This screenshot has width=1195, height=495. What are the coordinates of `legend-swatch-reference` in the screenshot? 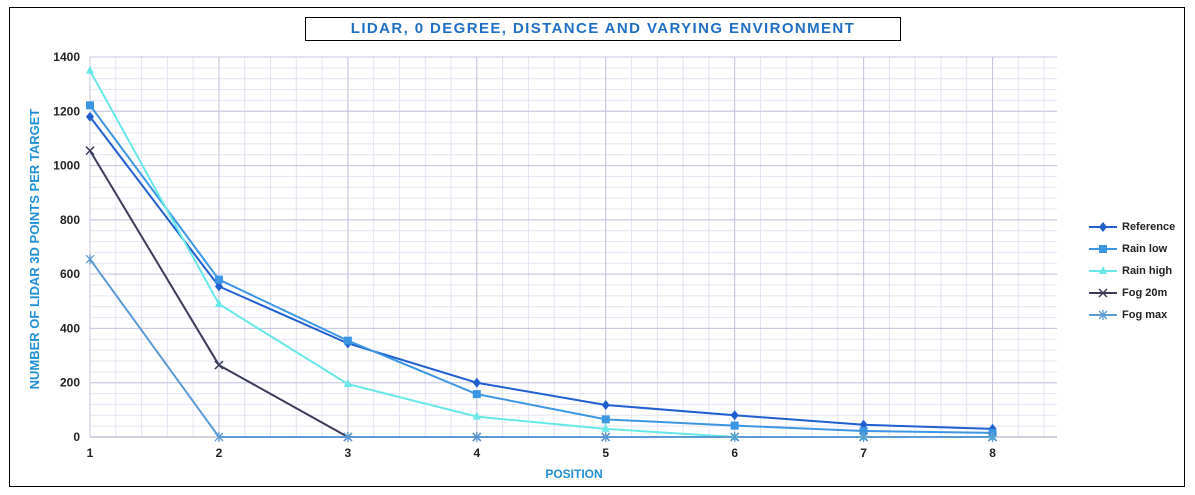 It's located at (1103, 227).